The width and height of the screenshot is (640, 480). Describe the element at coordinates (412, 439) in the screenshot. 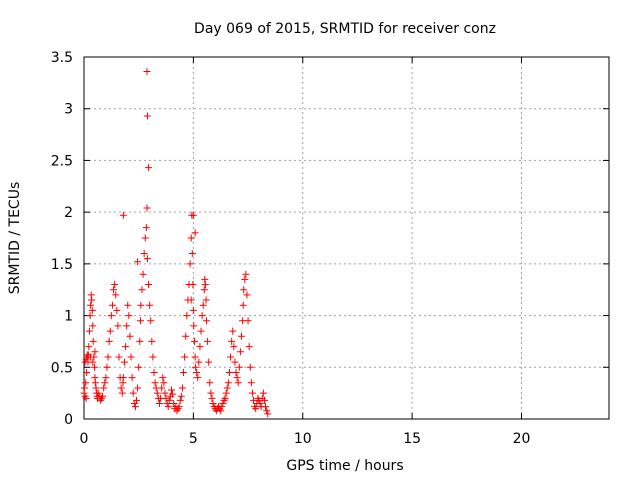

I see `x-tick-label: 15` at that location.